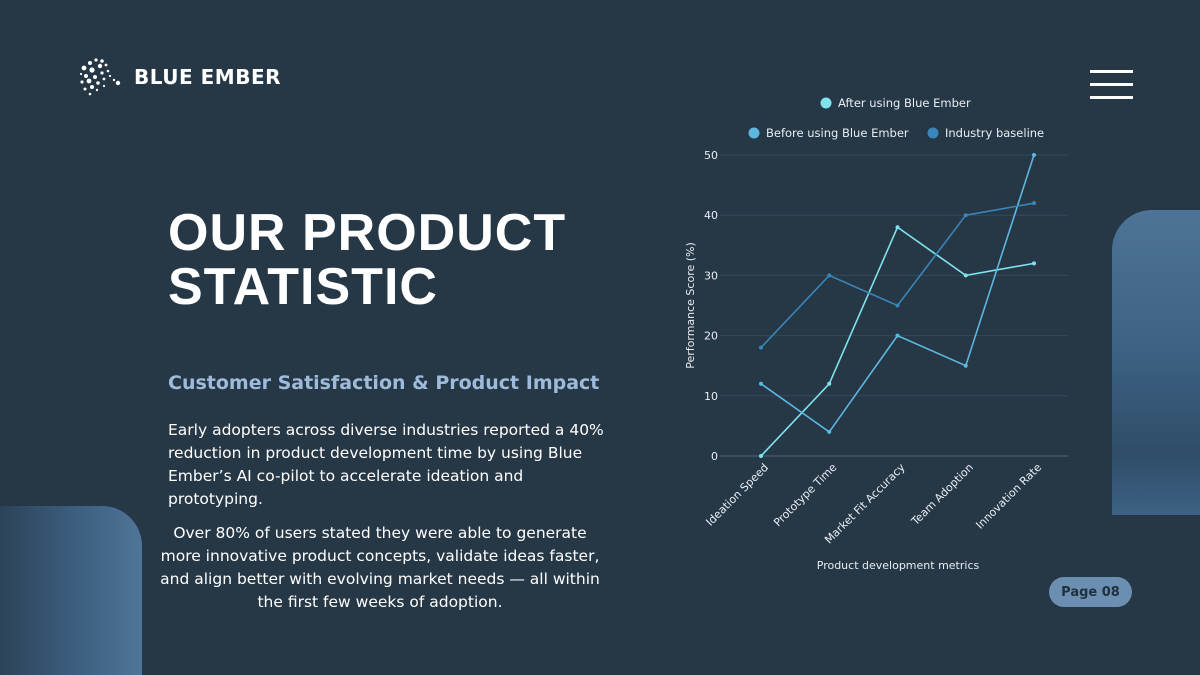 The width and height of the screenshot is (1200, 675). I want to click on title-line-1: OUR PRODUCT, so click(367, 233).